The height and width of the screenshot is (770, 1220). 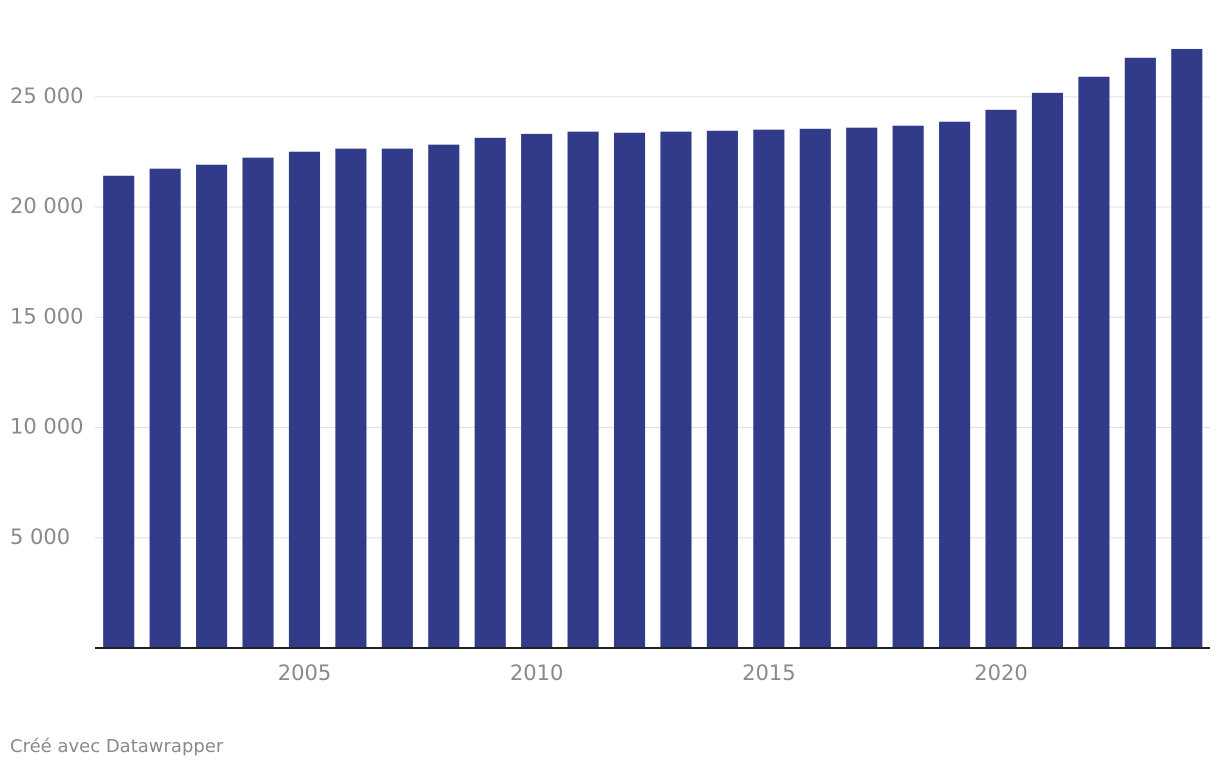 What do you see at coordinates (46, 96) in the screenshot?
I see `y-tick-label: 25 000` at bounding box center [46, 96].